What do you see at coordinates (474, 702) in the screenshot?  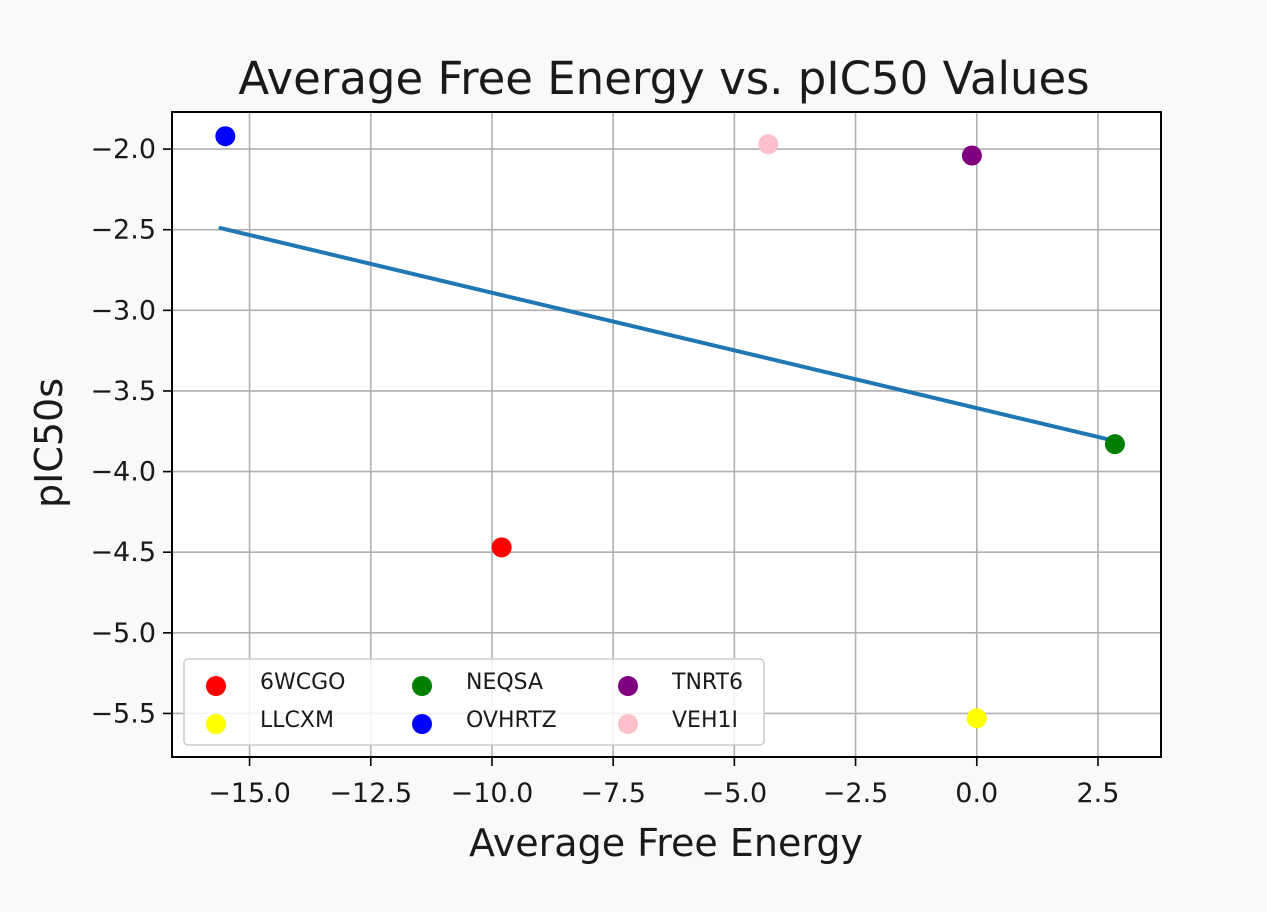 I see `legend: 6WCGO LLCXM NEQSA OVHRTZ TNRT6 VEH1I` at bounding box center [474, 702].